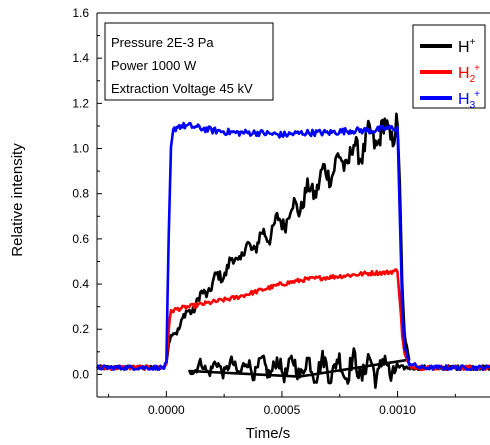 The height and width of the screenshot is (445, 490). Describe the element at coordinates (268, 433) in the screenshot. I see `x-axis-title: Time/s` at that location.